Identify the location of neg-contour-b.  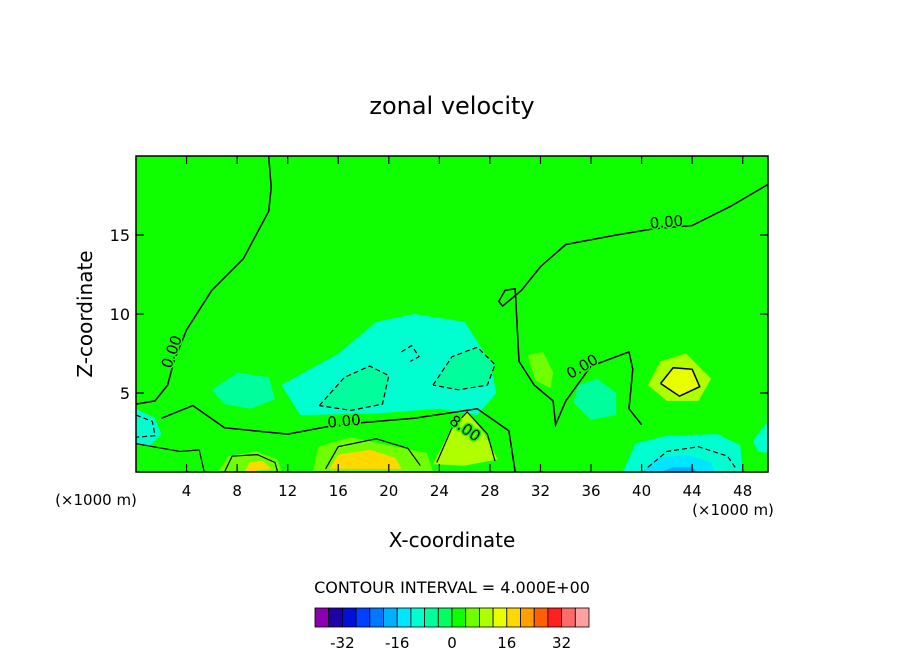
(464, 368).